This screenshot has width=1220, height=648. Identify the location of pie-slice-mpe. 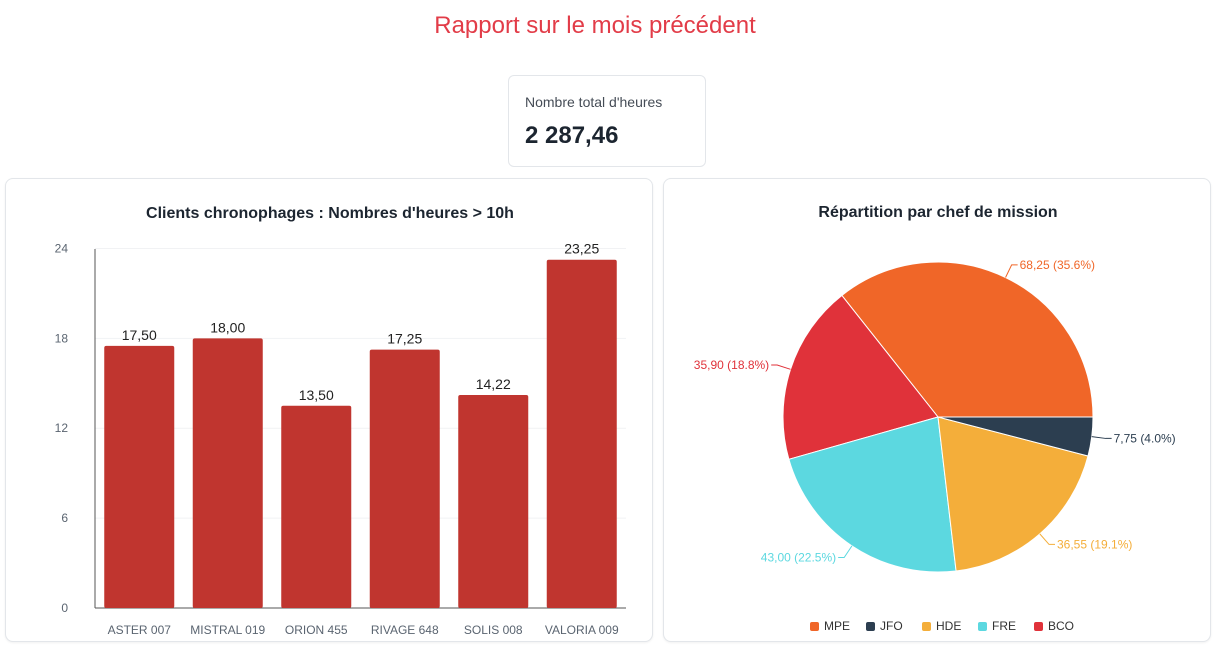
(967, 339).